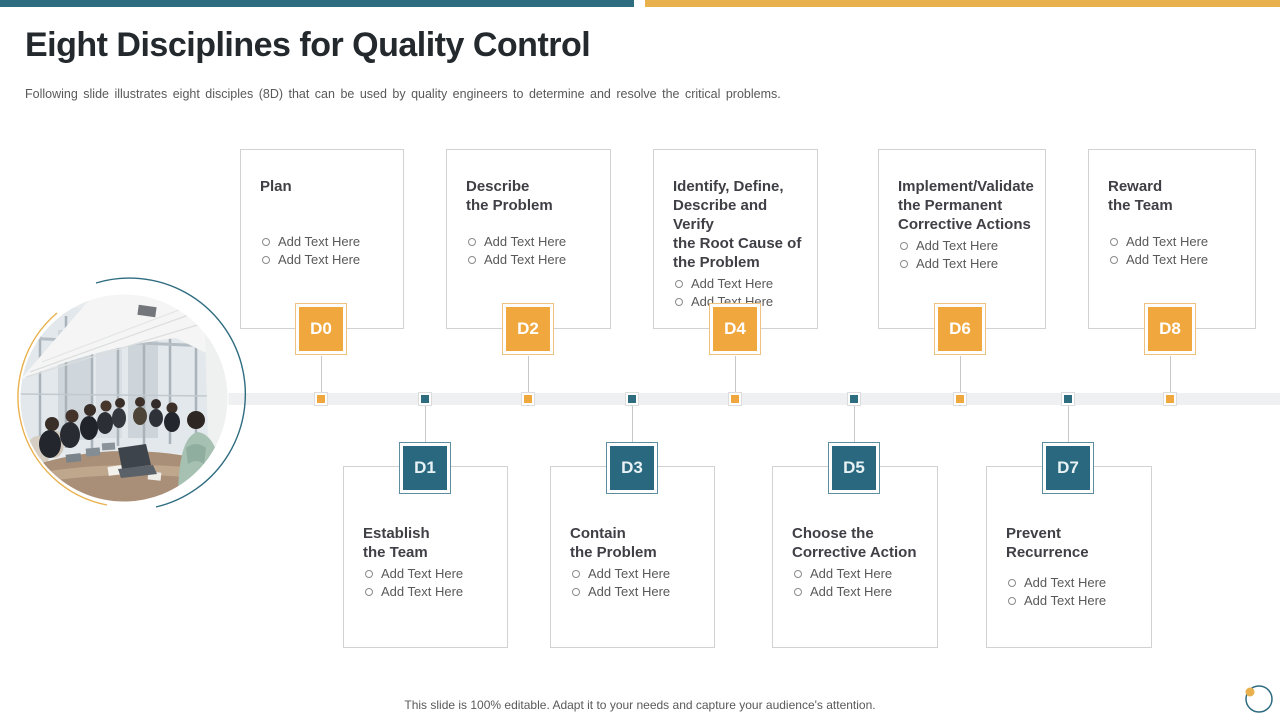 The width and height of the screenshot is (1280, 720). I want to click on card-title: Choose the Corrective Action, so click(854, 543).